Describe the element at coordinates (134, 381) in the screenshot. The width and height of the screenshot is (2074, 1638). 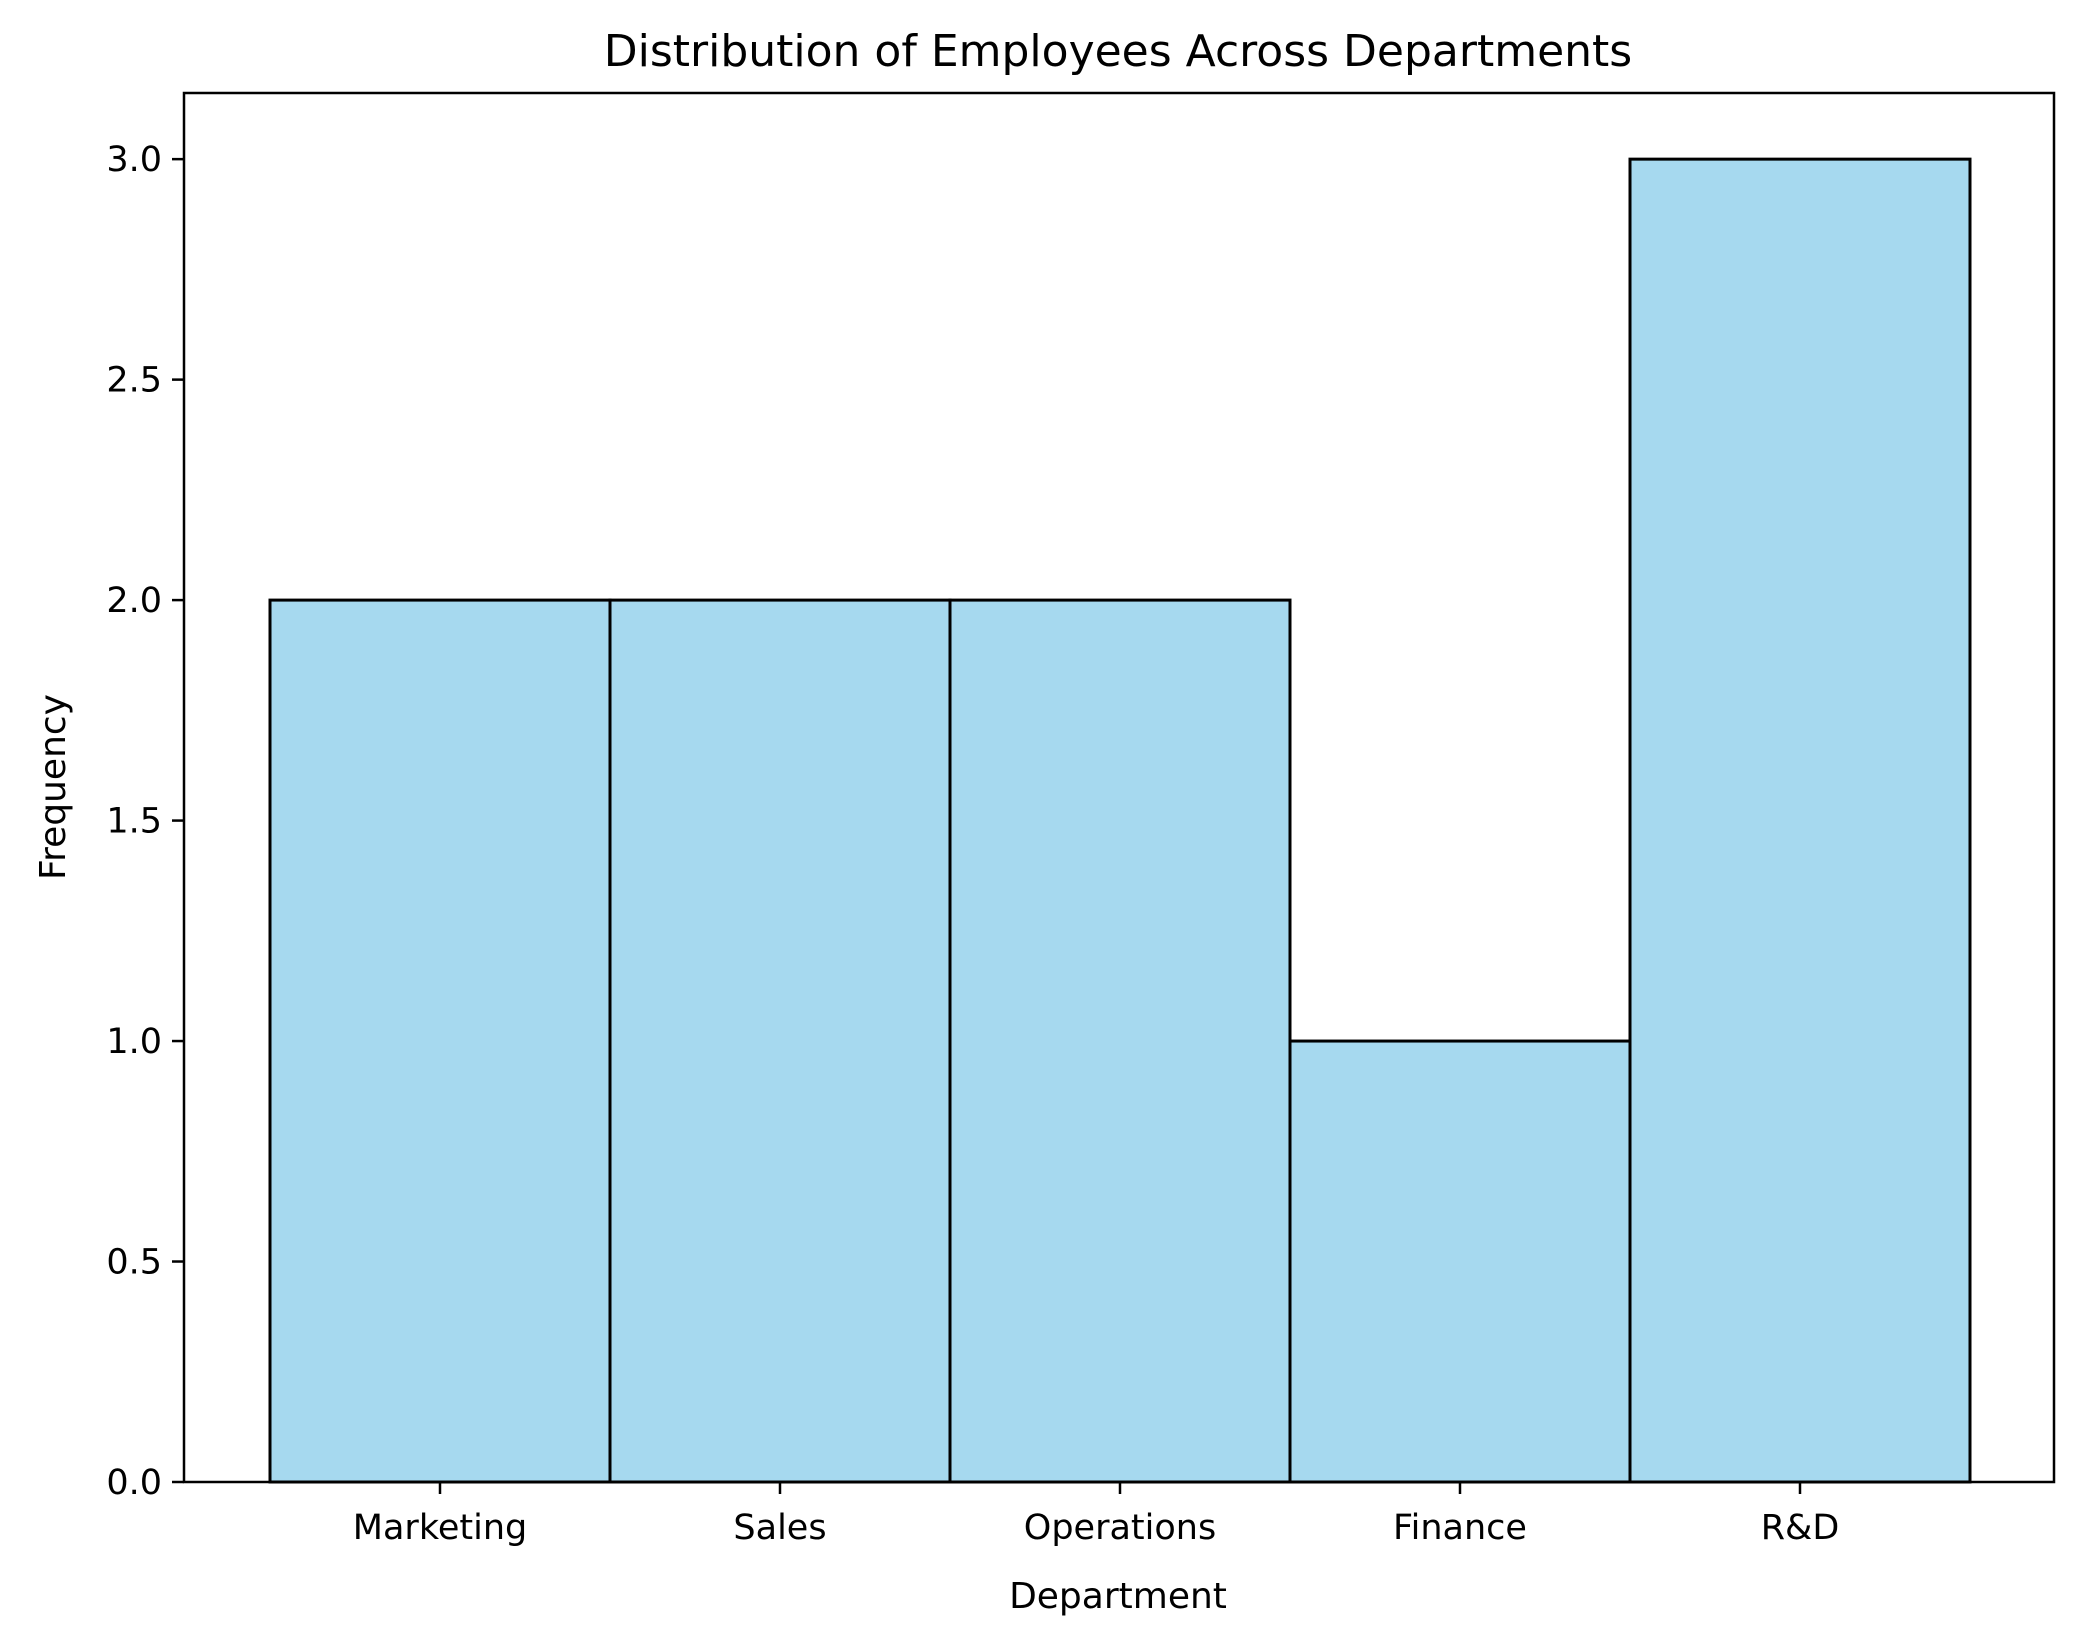
I see `y-tick-label: 2.5` at that location.